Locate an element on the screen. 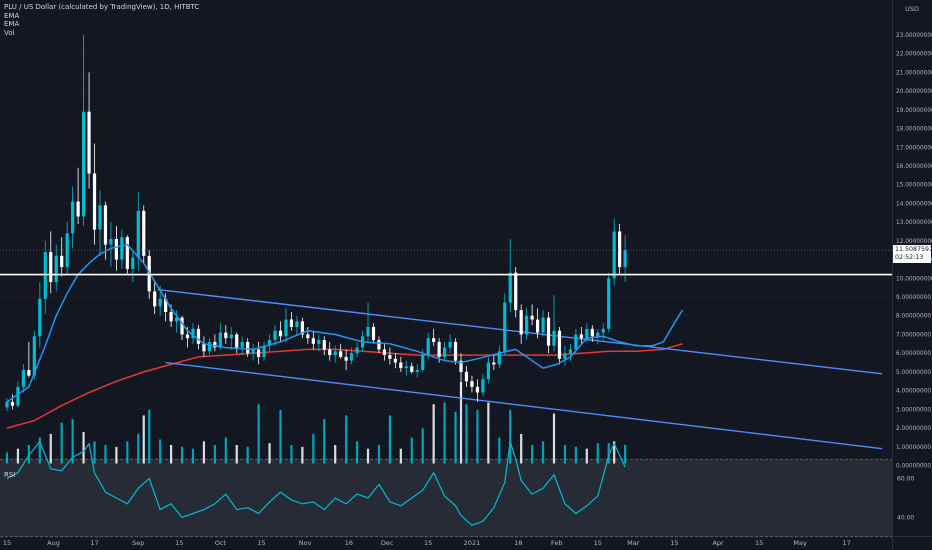  ema-slow-path is located at coordinates (344, 386).